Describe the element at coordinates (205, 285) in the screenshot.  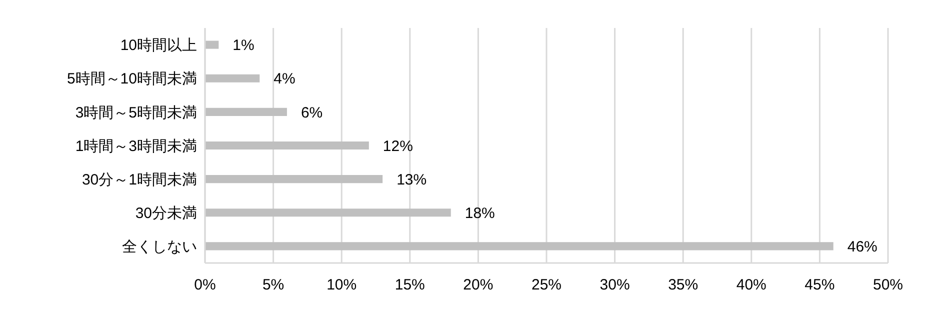
I see `x-tick-label: 0%` at that location.